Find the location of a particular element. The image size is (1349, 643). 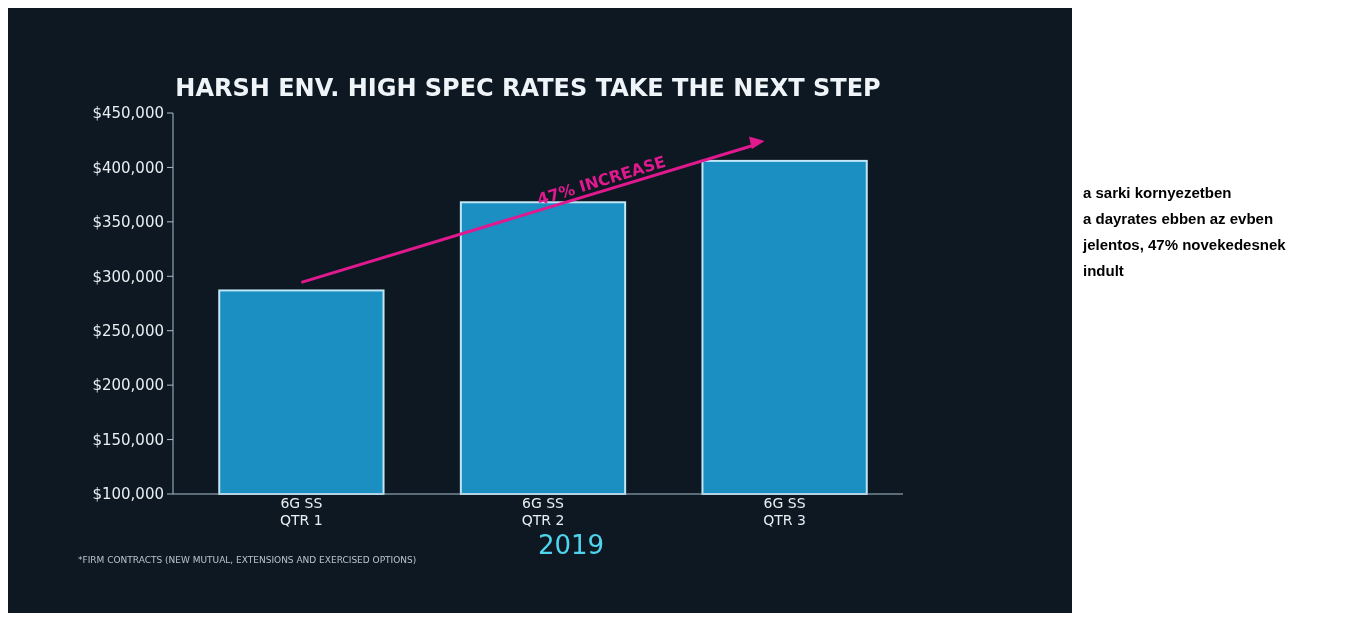

x-axis-title: 2019 is located at coordinates (571, 545).